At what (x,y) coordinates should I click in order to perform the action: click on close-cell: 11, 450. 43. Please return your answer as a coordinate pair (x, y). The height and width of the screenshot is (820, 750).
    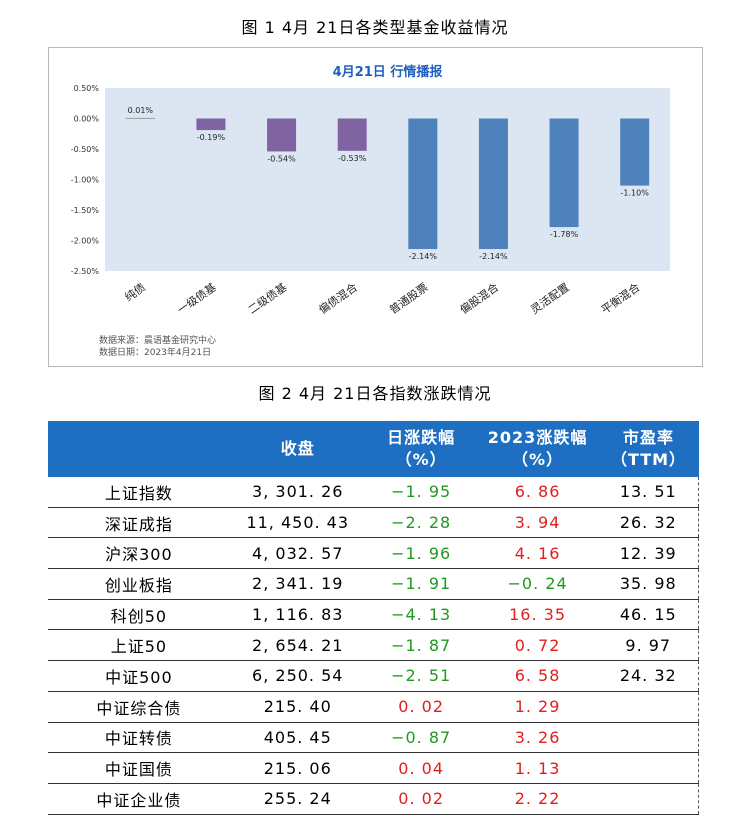
    Looking at the image, I should click on (297, 523).